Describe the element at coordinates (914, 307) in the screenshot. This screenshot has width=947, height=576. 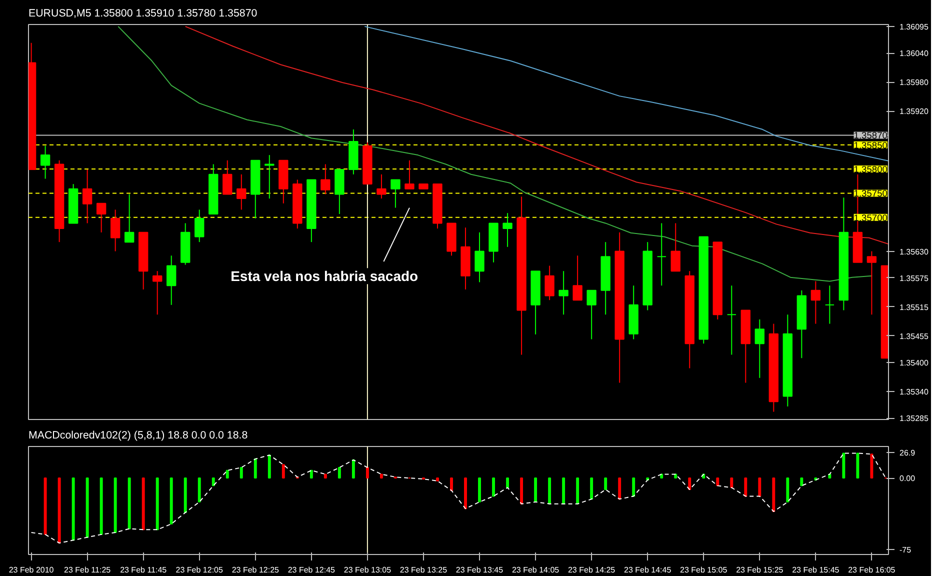
I see `y-tick-label: 1.35515` at that location.